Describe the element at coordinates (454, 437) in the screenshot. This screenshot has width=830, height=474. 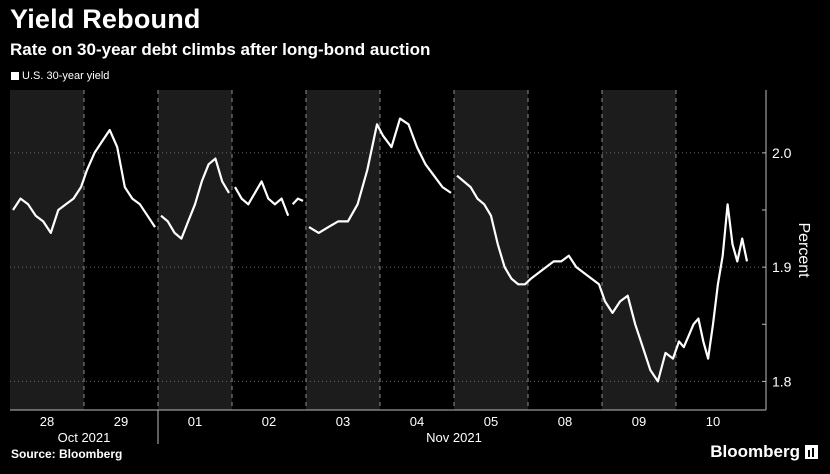
I see `month-label: Nov 2021` at that location.